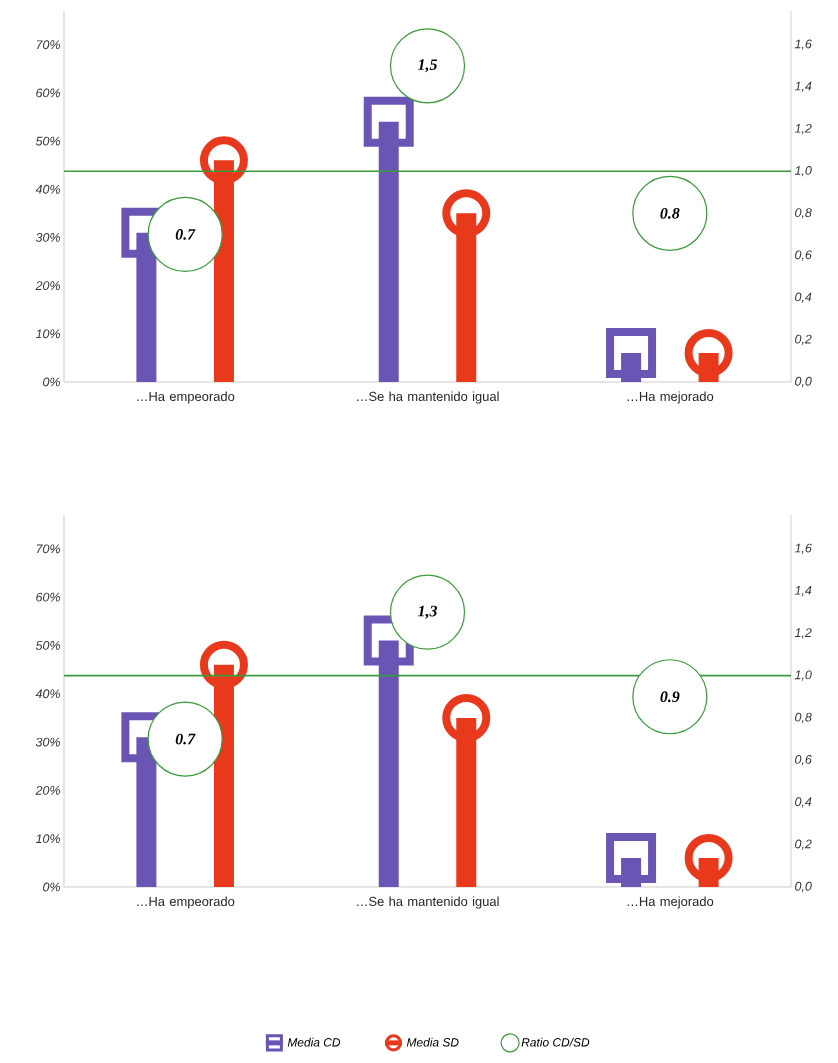 The height and width of the screenshot is (1063, 838). Describe the element at coordinates (555, 1042) in the screenshot. I see `legend-label: Ratio CD/SD` at that location.